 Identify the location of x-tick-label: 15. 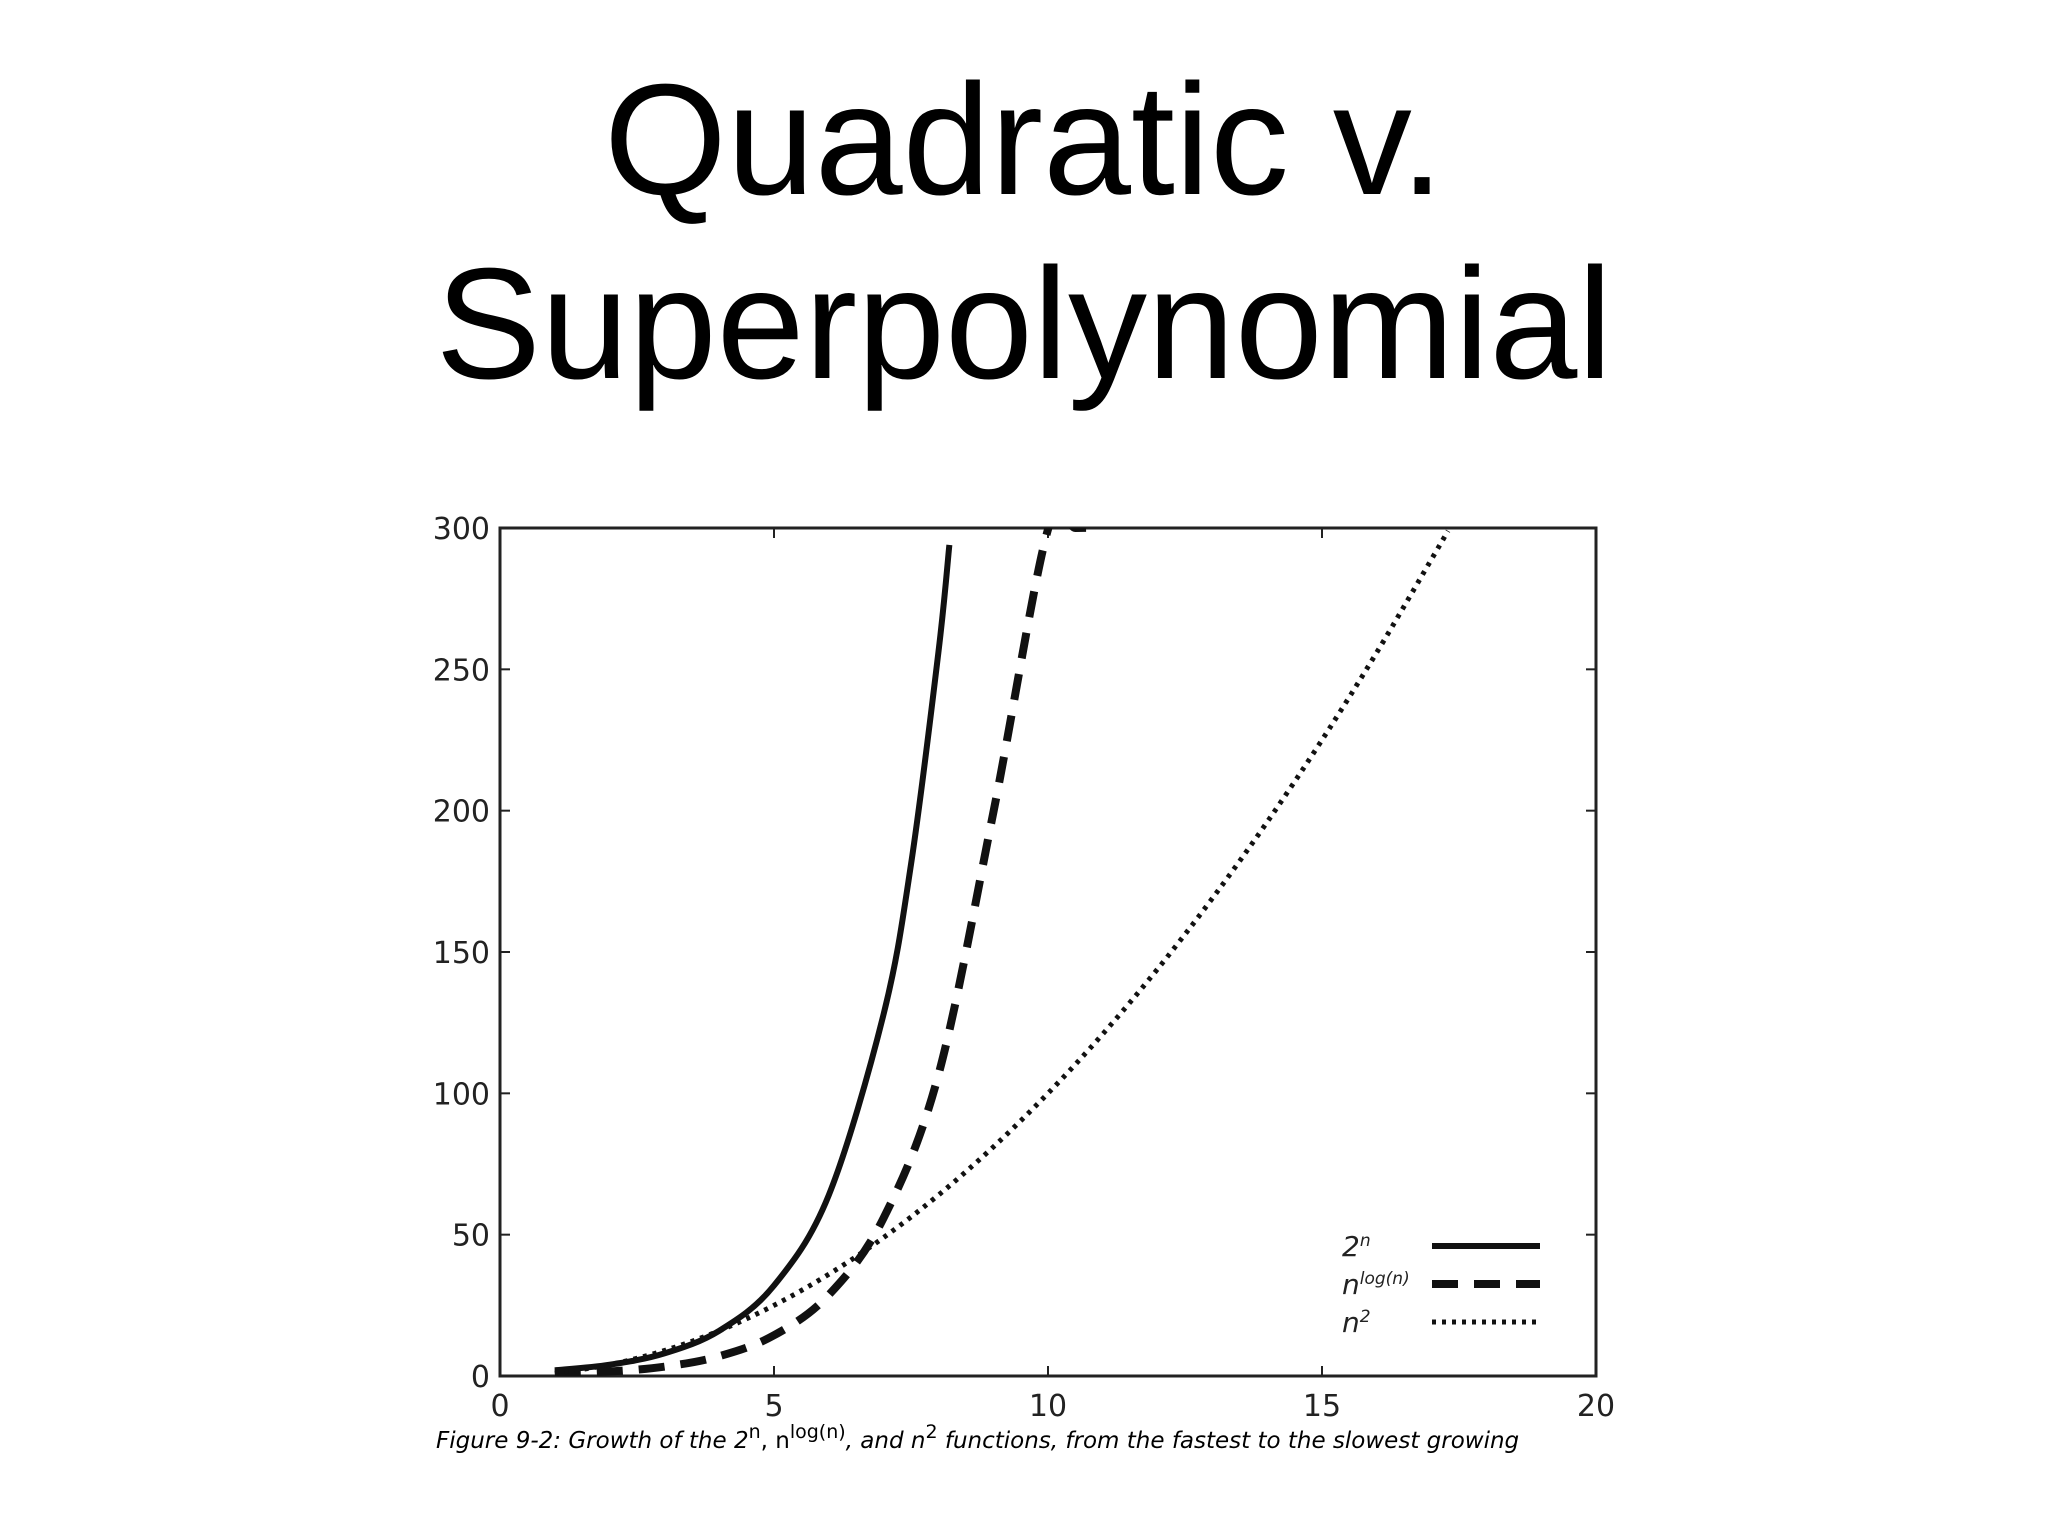
(1322, 1406).